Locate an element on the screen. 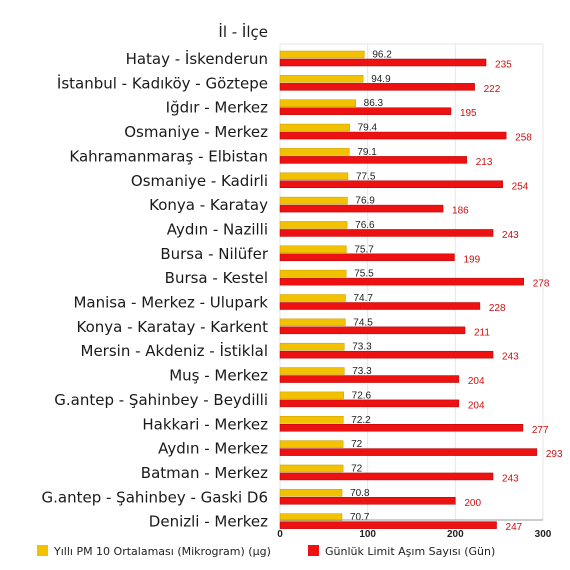 The width and height of the screenshot is (570, 570). x-tick-label: 100 is located at coordinates (367, 534).